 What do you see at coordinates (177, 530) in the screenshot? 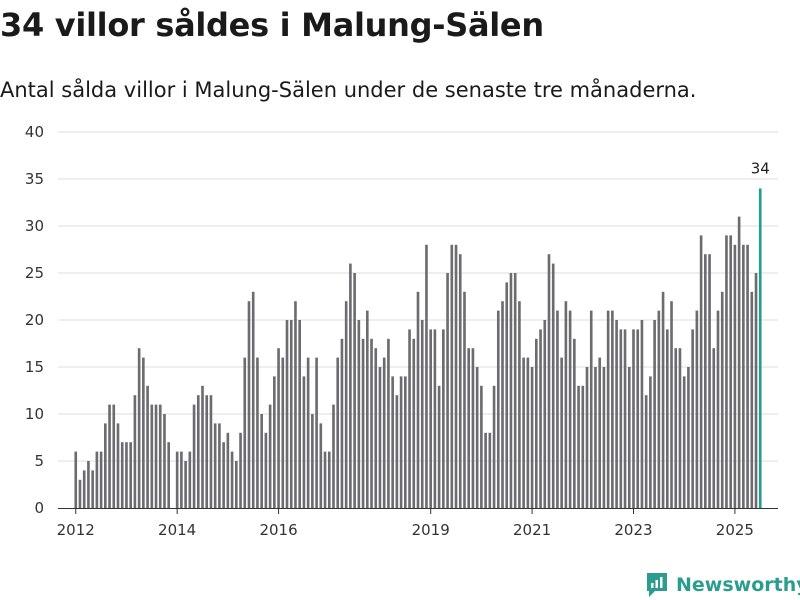
I see `x-tick-label: 2014` at bounding box center [177, 530].